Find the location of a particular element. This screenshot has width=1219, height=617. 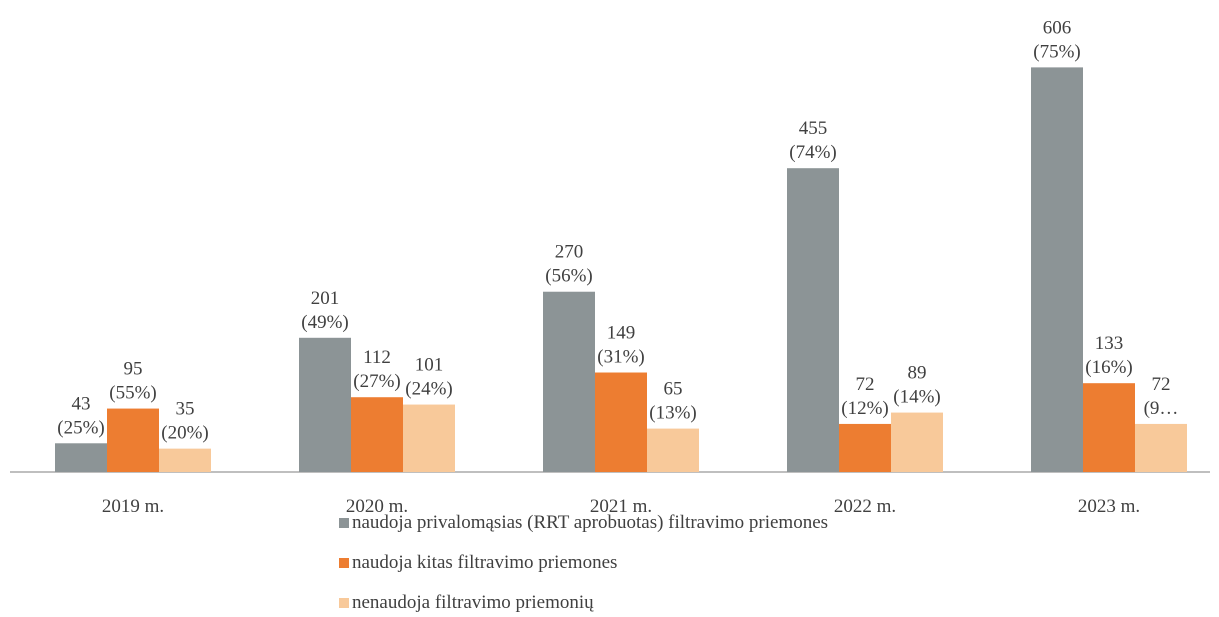

x-tick-label: 2021 m. is located at coordinates (621, 506).